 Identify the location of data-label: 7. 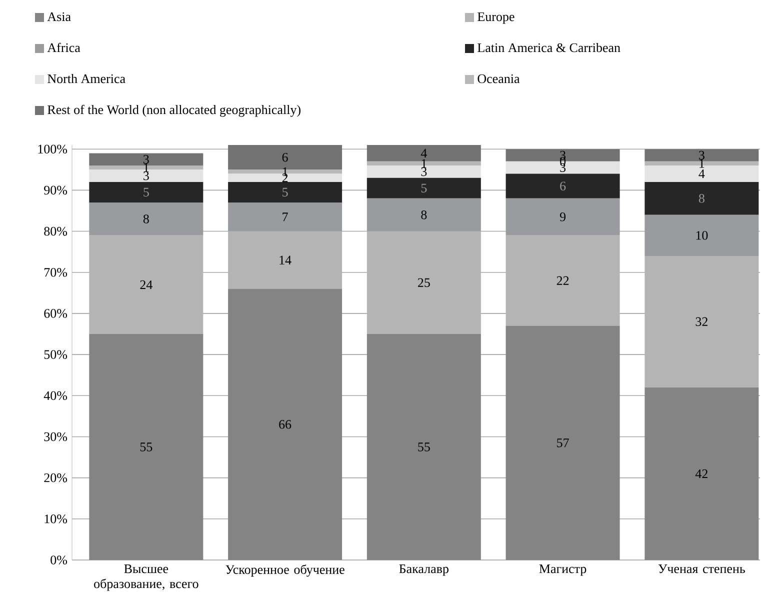
(285, 217).